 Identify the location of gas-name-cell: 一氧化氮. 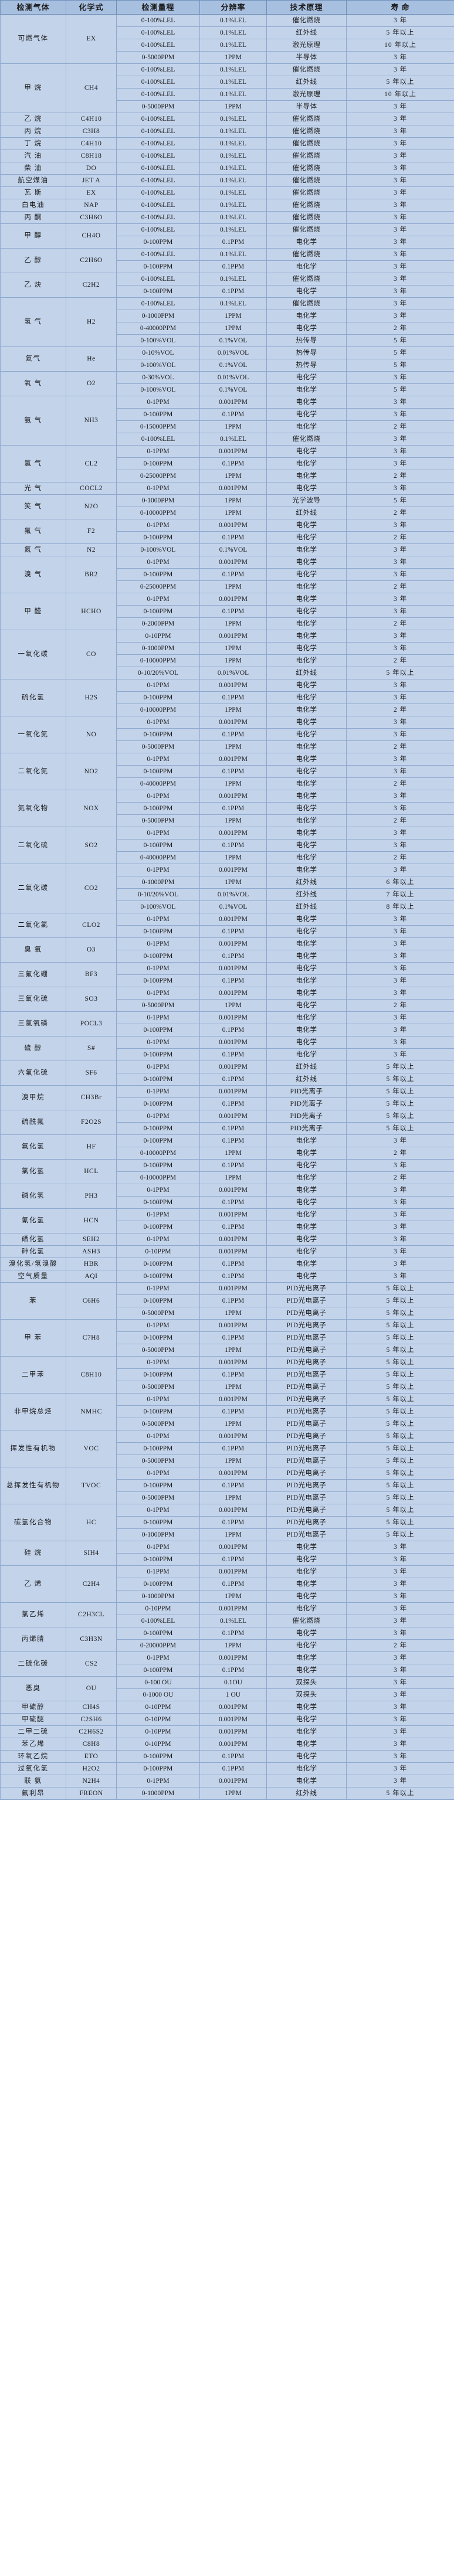
(33, 735).